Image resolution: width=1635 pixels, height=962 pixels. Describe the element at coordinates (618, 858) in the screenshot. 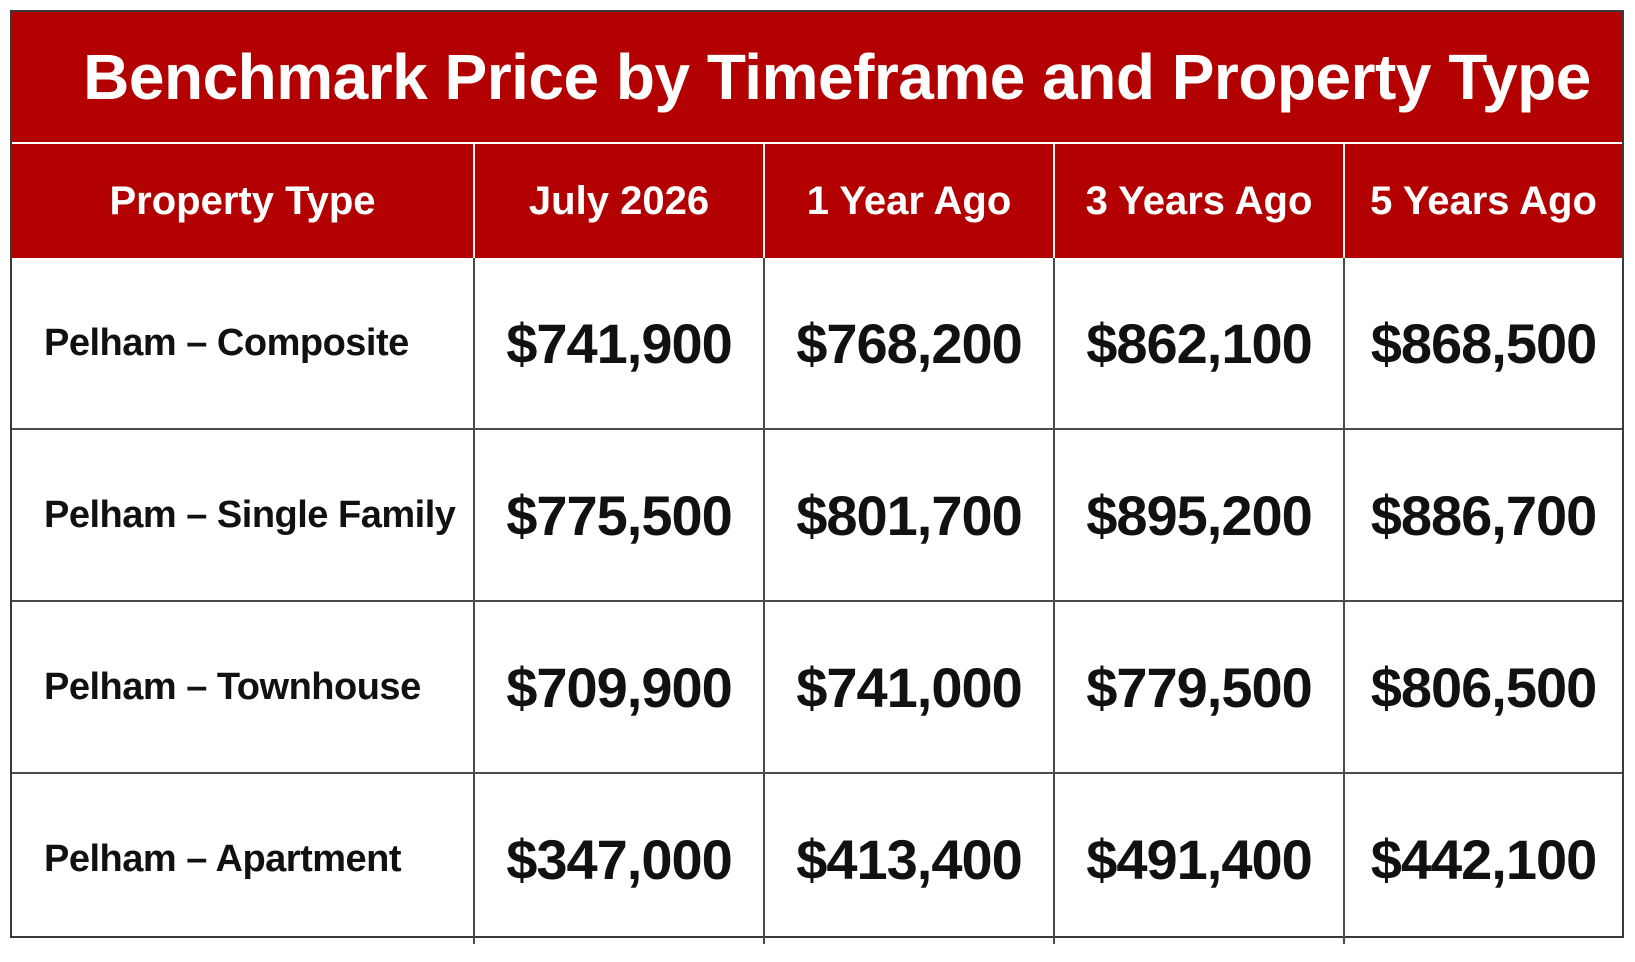

I see `price-cell: $347,000` at that location.